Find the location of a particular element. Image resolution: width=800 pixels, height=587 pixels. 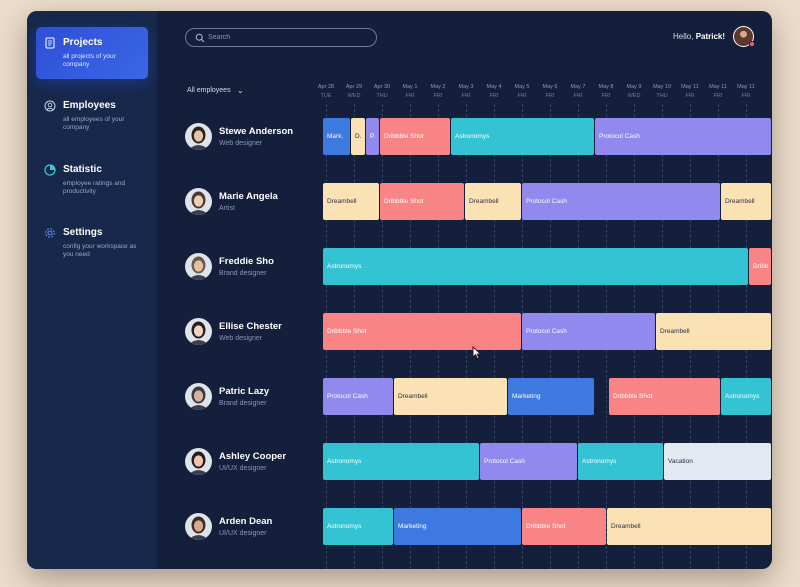

task-bar: Dribb is located at coordinates (760, 266).